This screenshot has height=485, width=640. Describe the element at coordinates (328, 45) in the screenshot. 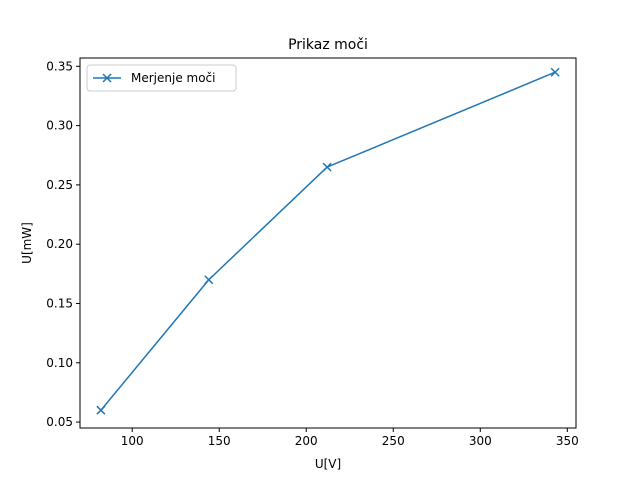

I see `chart-title: Prikaz moči` at that location.